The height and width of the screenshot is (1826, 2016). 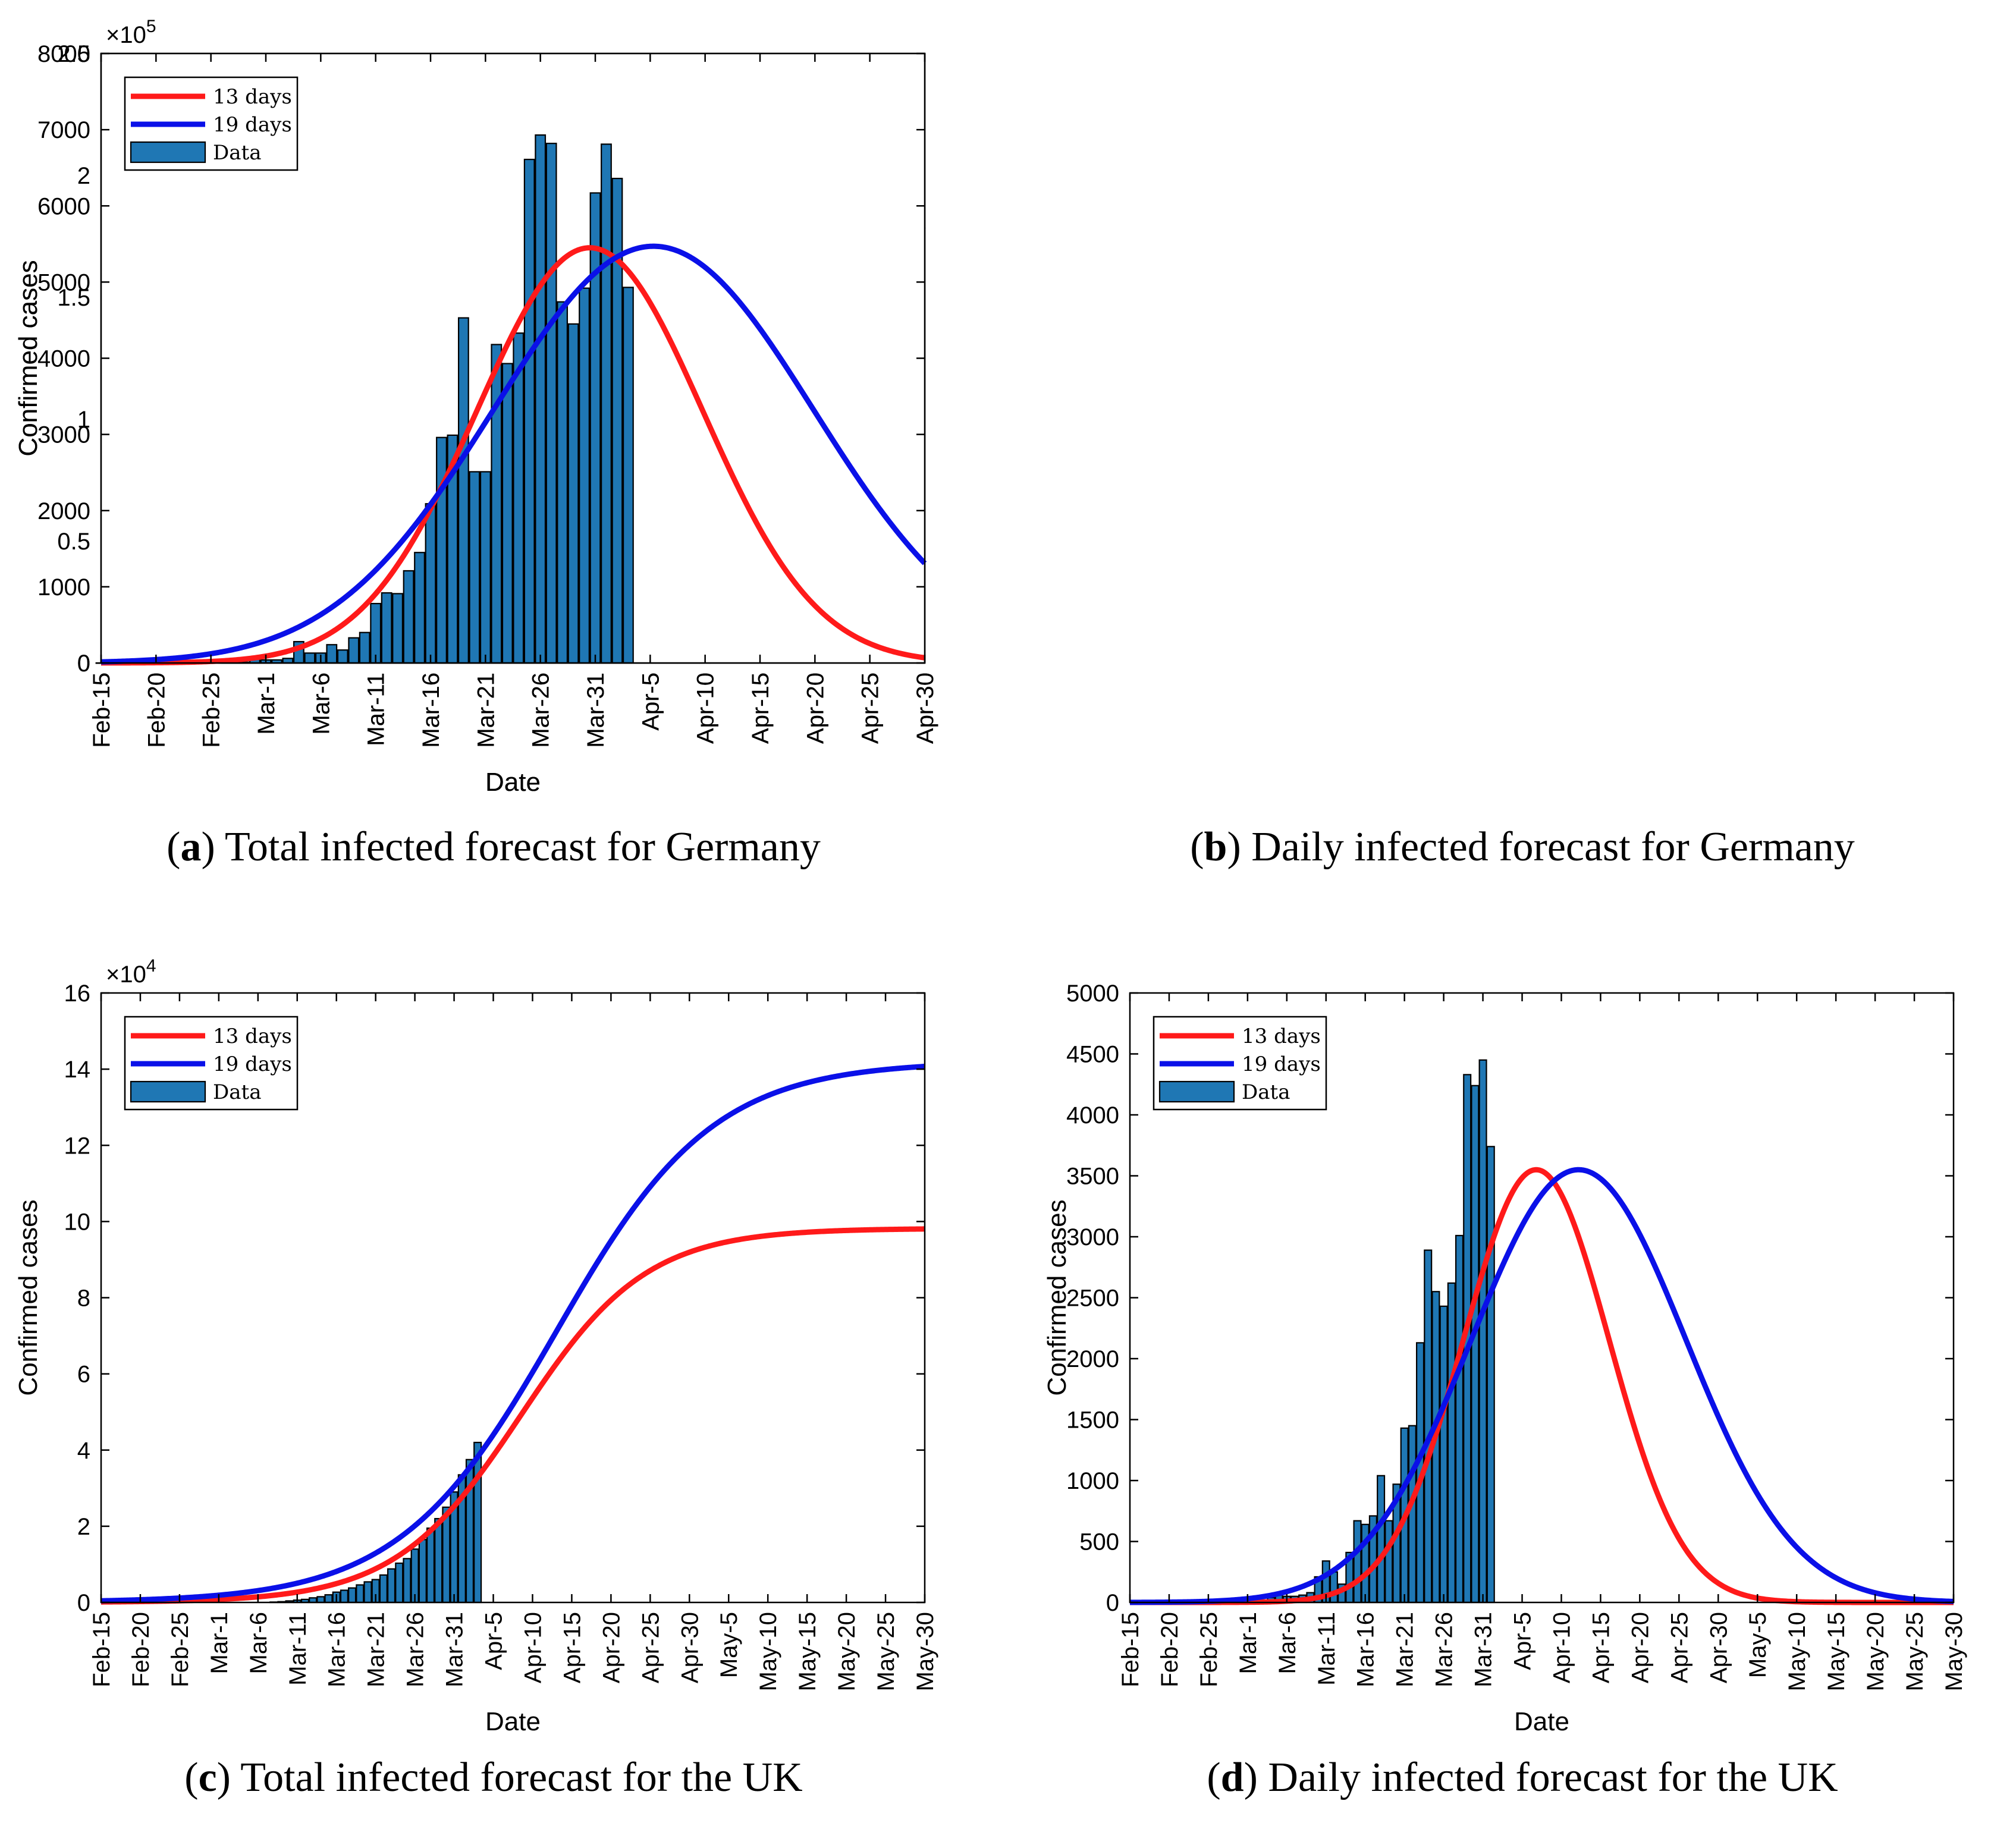 What do you see at coordinates (376, 709) in the screenshot?
I see `x-tick-label: Mar-11` at bounding box center [376, 709].